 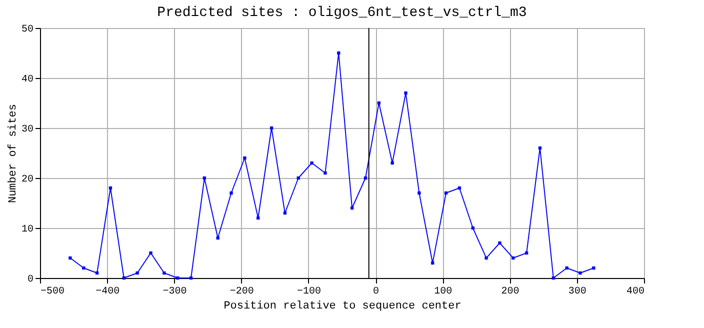 What do you see at coordinates (14, 154) in the screenshot?
I see `y-axis-title: Number of sites` at bounding box center [14, 154].